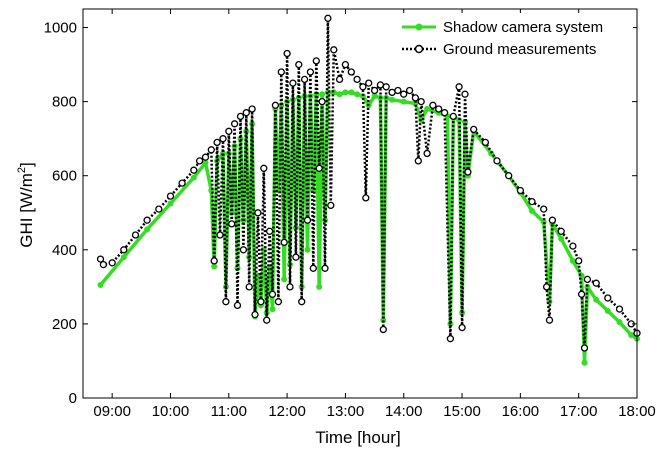  What do you see at coordinates (64, 102) in the screenshot?
I see `y-tick-label: 800` at bounding box center [64, 102].